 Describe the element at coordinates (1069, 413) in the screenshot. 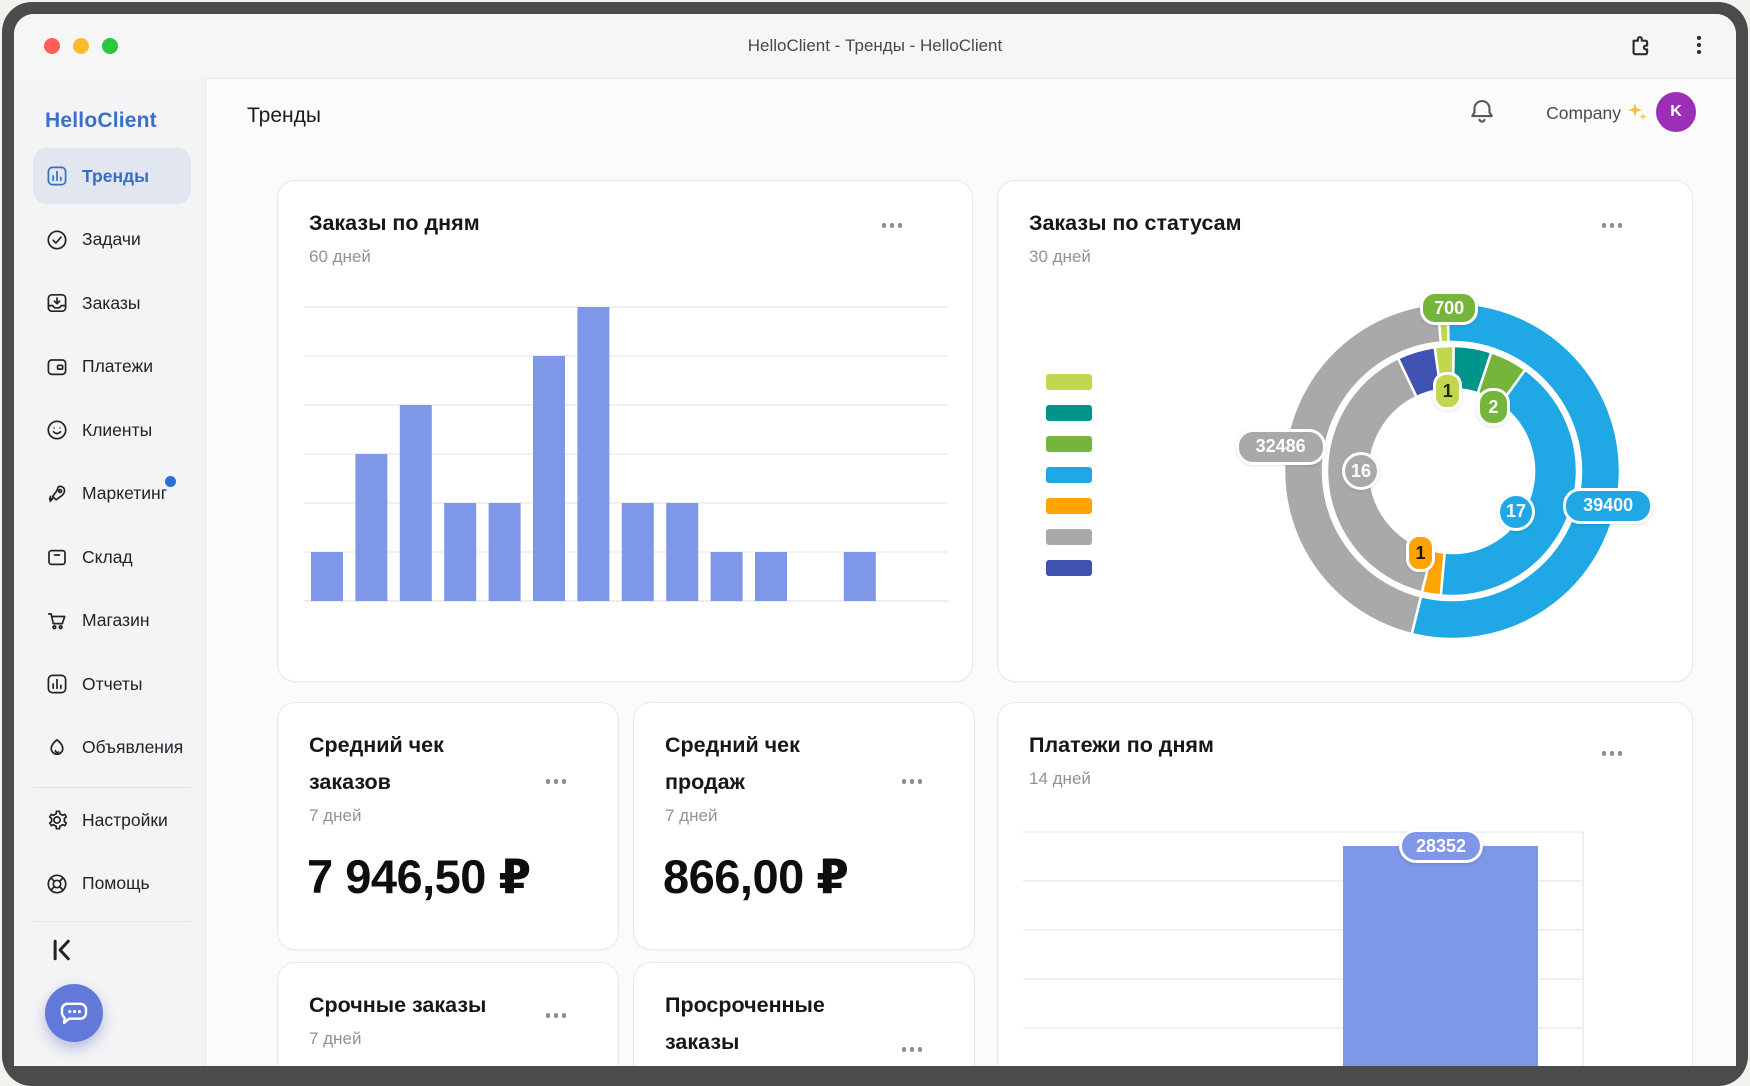

I see `legend-swatch-teal` at that location.